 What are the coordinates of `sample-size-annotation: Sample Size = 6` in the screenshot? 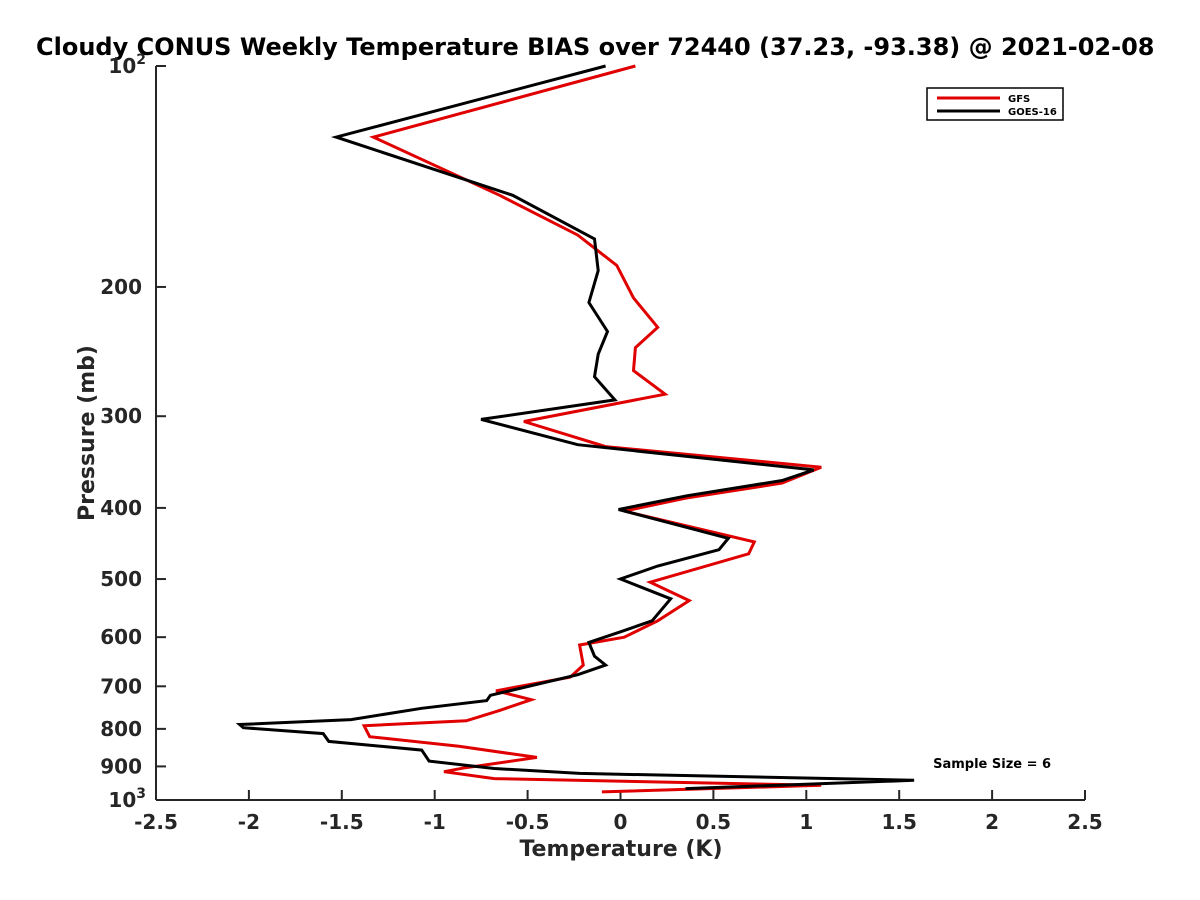 It's located at (992, 764).